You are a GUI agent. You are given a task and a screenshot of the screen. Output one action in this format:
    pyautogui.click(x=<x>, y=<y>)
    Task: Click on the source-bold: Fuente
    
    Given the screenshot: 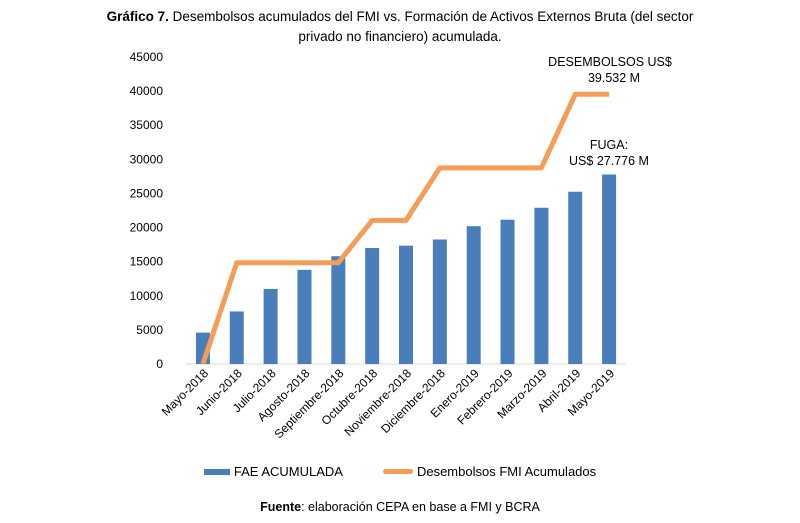 What is the action you would take?
    pyautogui.click(x=281, y=507)
    